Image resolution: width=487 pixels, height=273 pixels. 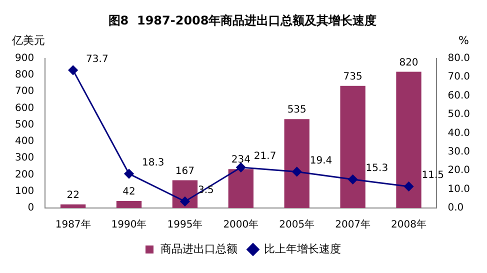 What do you see at coordinates (459, 58) in the screenshot?
I see `y2-tick-label: 80.0` at bounding box center [459, 58].